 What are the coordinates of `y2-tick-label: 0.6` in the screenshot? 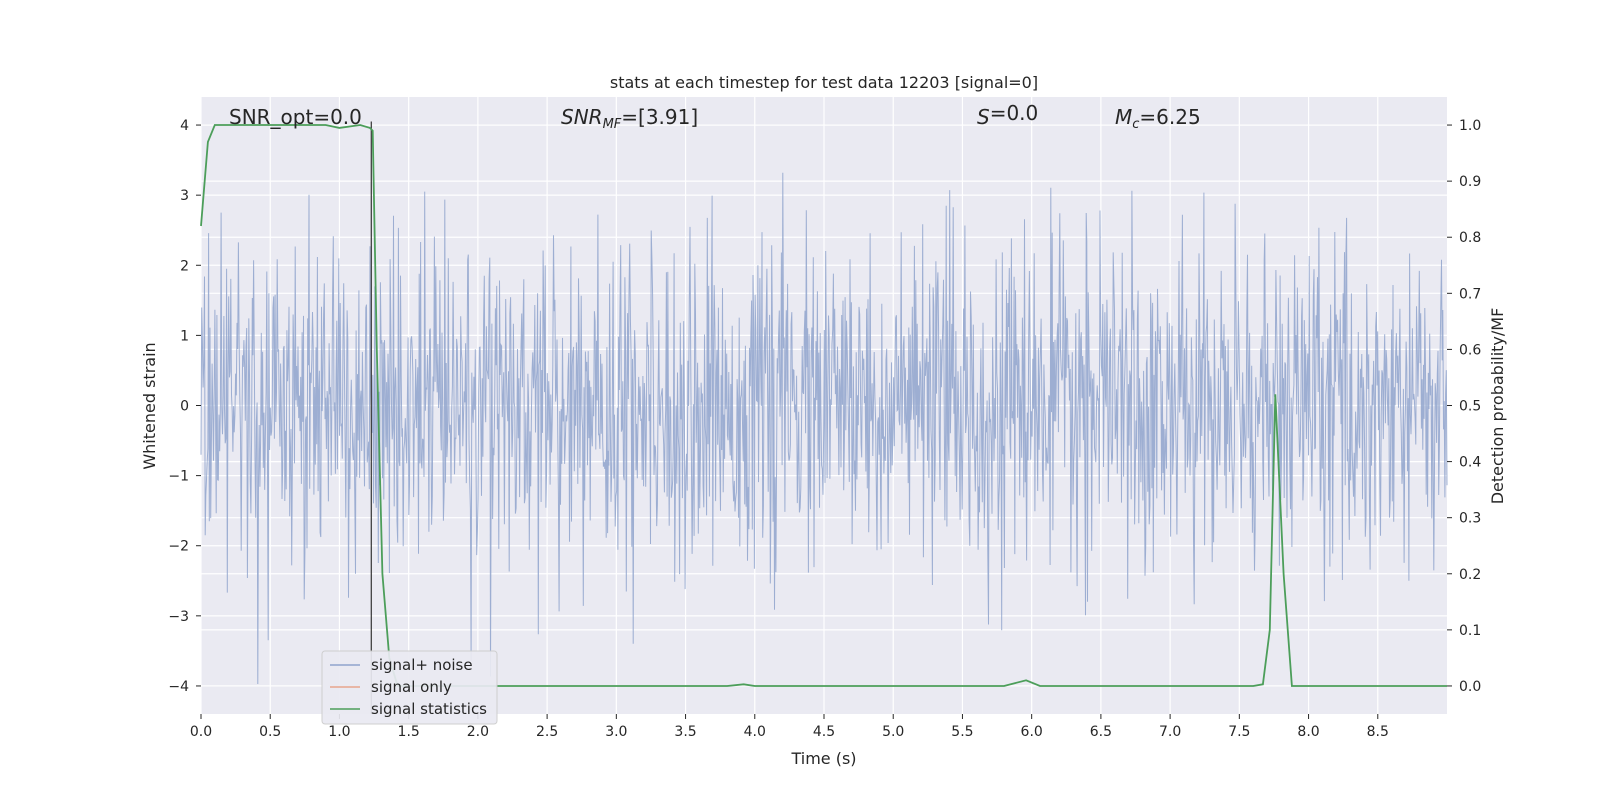 It's located at (1470, 350).